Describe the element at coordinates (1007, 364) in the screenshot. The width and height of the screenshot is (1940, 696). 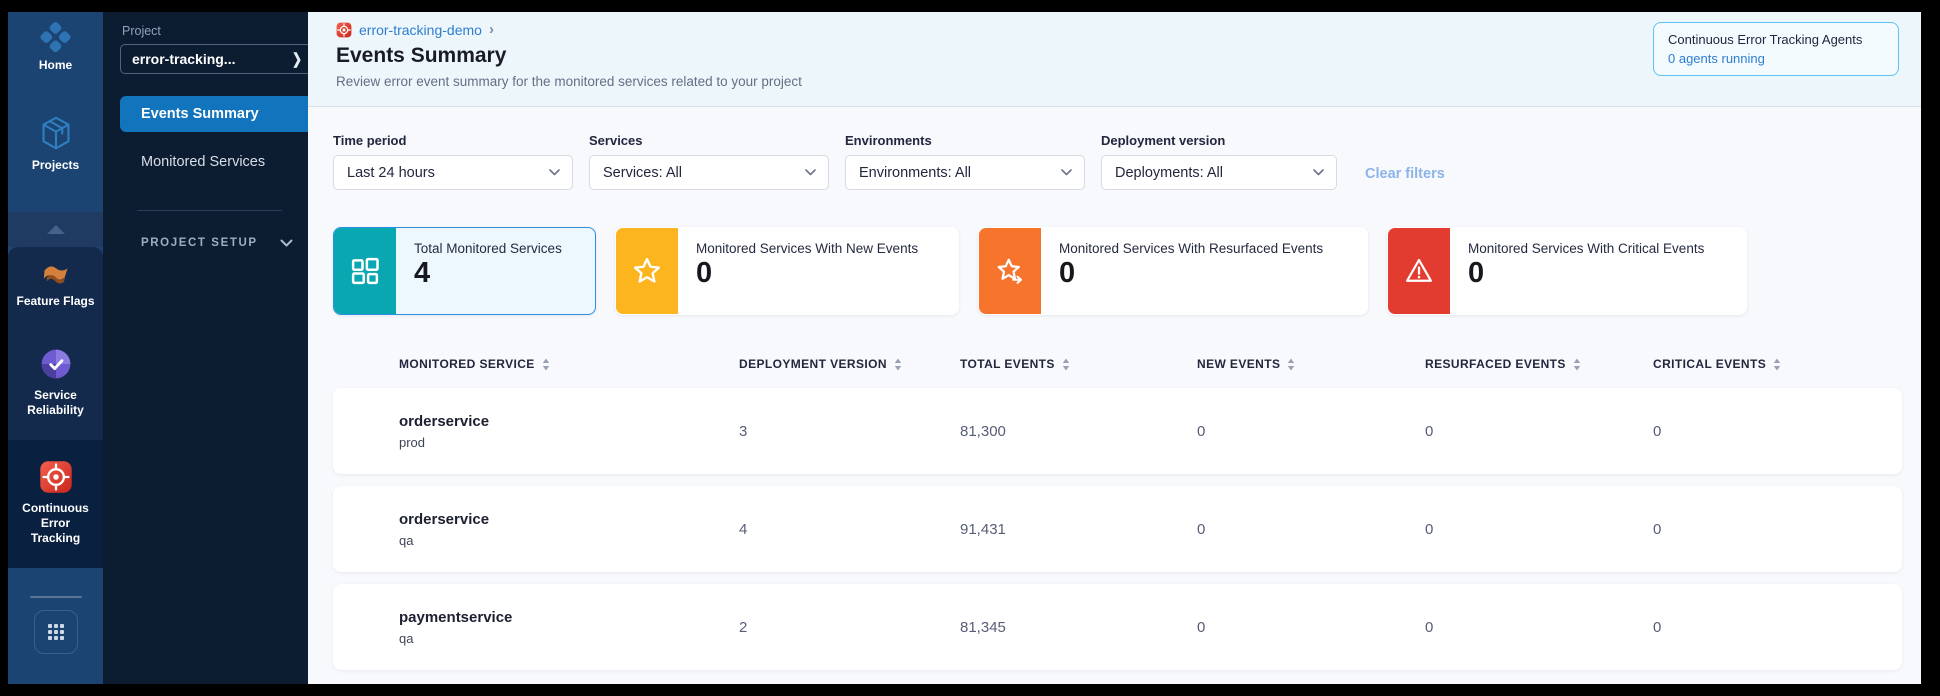
I see `column-label: TOTAL EVENTS` at that location.